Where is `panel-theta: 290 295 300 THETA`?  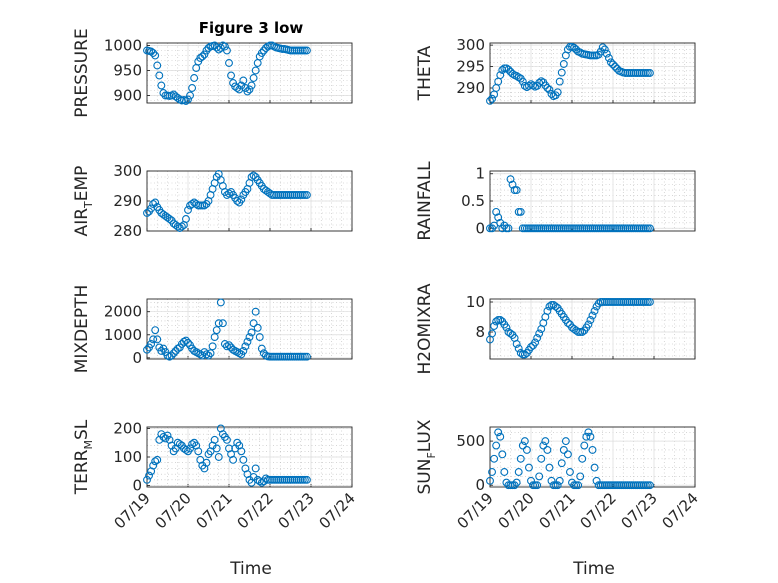 panel-theta: 290 295 300 THETA is located at coordinates (555, 70).